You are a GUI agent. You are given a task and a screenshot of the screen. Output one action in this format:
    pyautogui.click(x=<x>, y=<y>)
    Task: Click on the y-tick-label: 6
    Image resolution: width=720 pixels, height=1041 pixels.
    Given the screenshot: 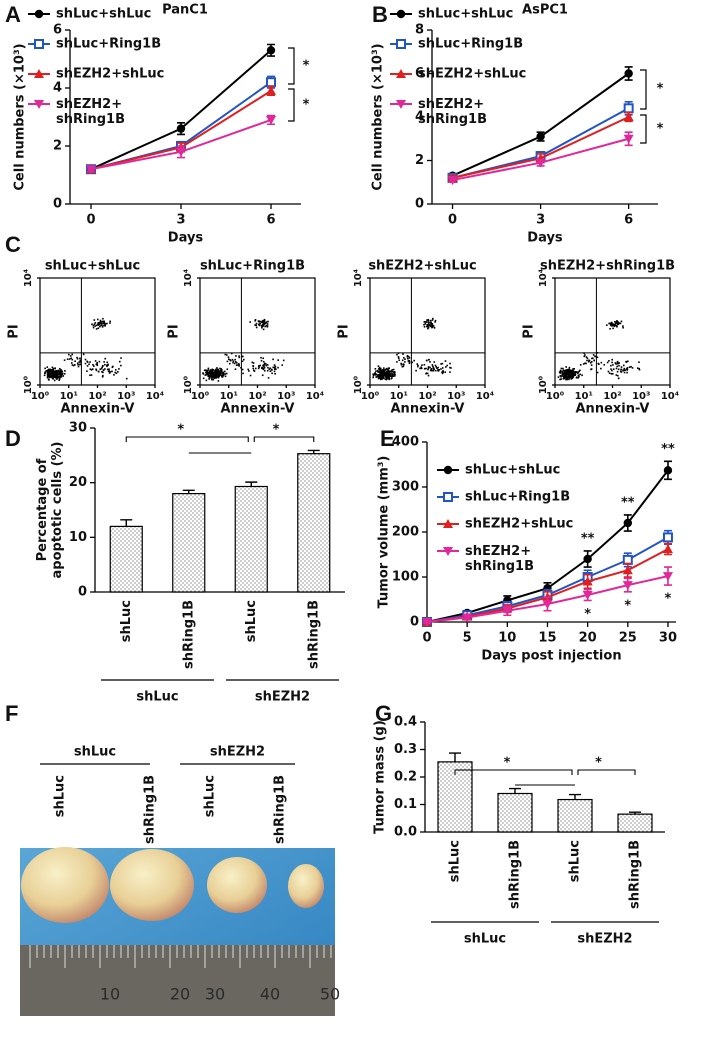 What is the action you would take?
    pyautogui.click(x=57, y=30)
    